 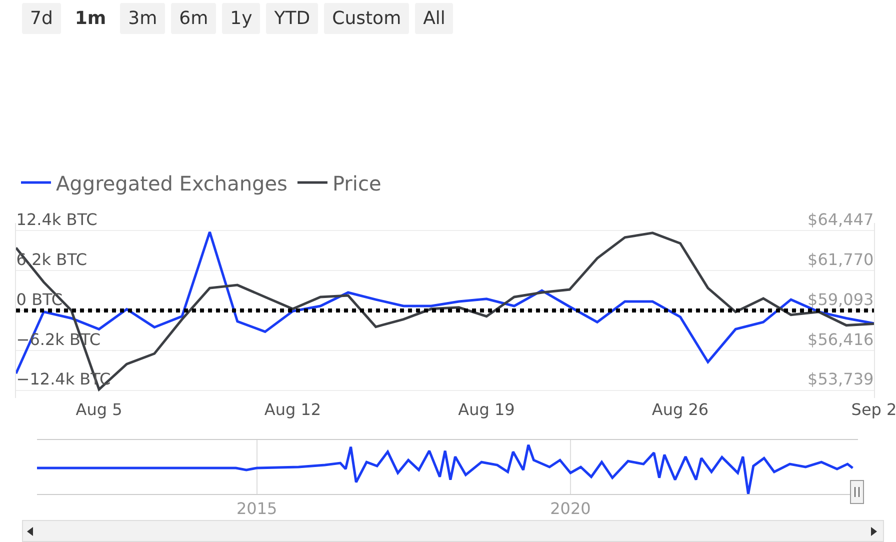 What do you see at coordinates (293, 409) in the screenshot?
I see `x-tick-label: Aug 12` at bounding box center [293, 409].